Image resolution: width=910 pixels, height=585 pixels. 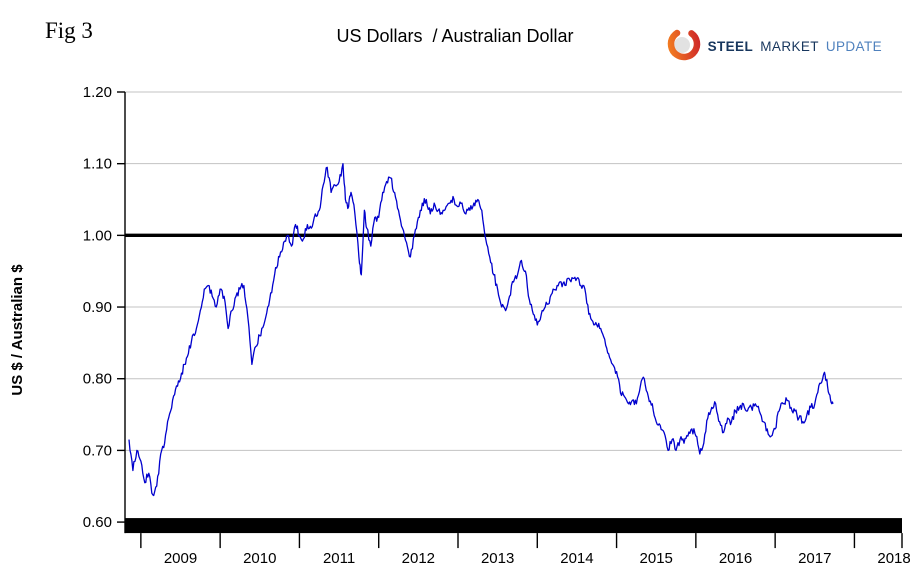 I want to click on y-tick-label: 1.20, so click(x=97, y=92).